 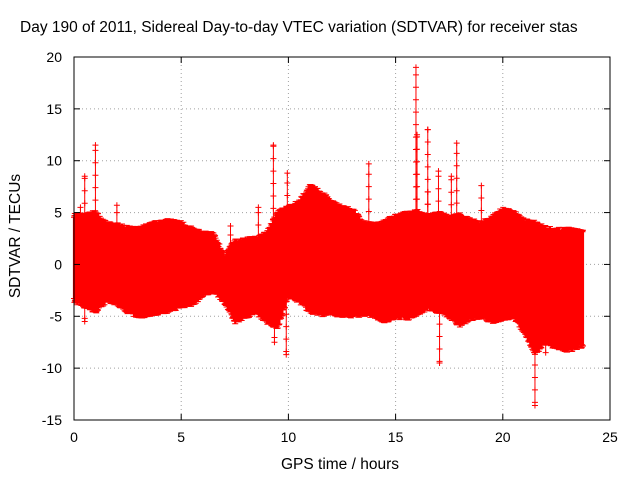 What do you see at coordinates (58, 213) in the screenshot?
I see `y-tick-label: 5` at bounding box center [58, 213].